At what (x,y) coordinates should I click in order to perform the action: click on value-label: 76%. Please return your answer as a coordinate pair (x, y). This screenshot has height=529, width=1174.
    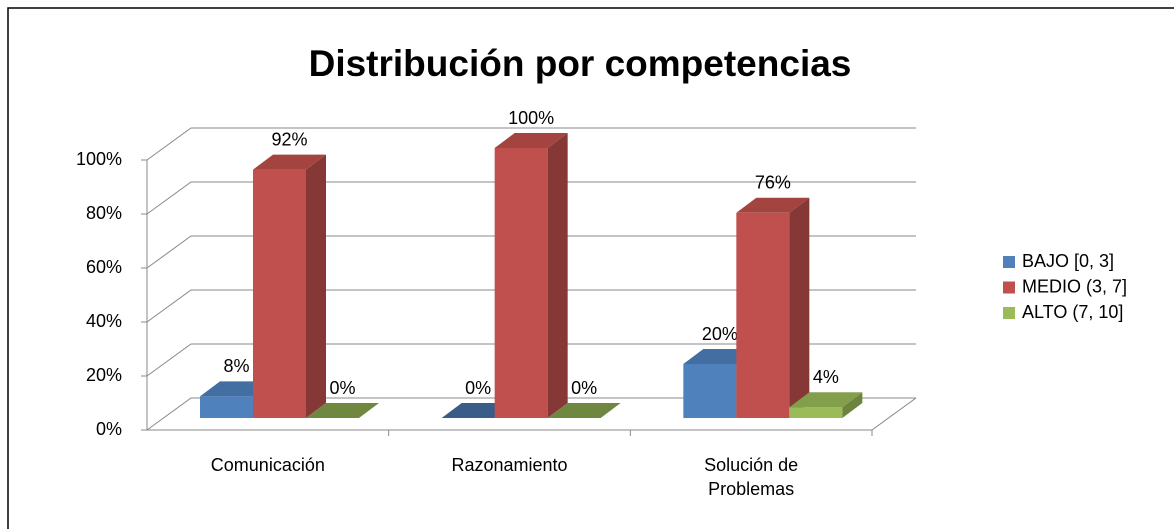
    Looking at the image, I should click on (773, 183).